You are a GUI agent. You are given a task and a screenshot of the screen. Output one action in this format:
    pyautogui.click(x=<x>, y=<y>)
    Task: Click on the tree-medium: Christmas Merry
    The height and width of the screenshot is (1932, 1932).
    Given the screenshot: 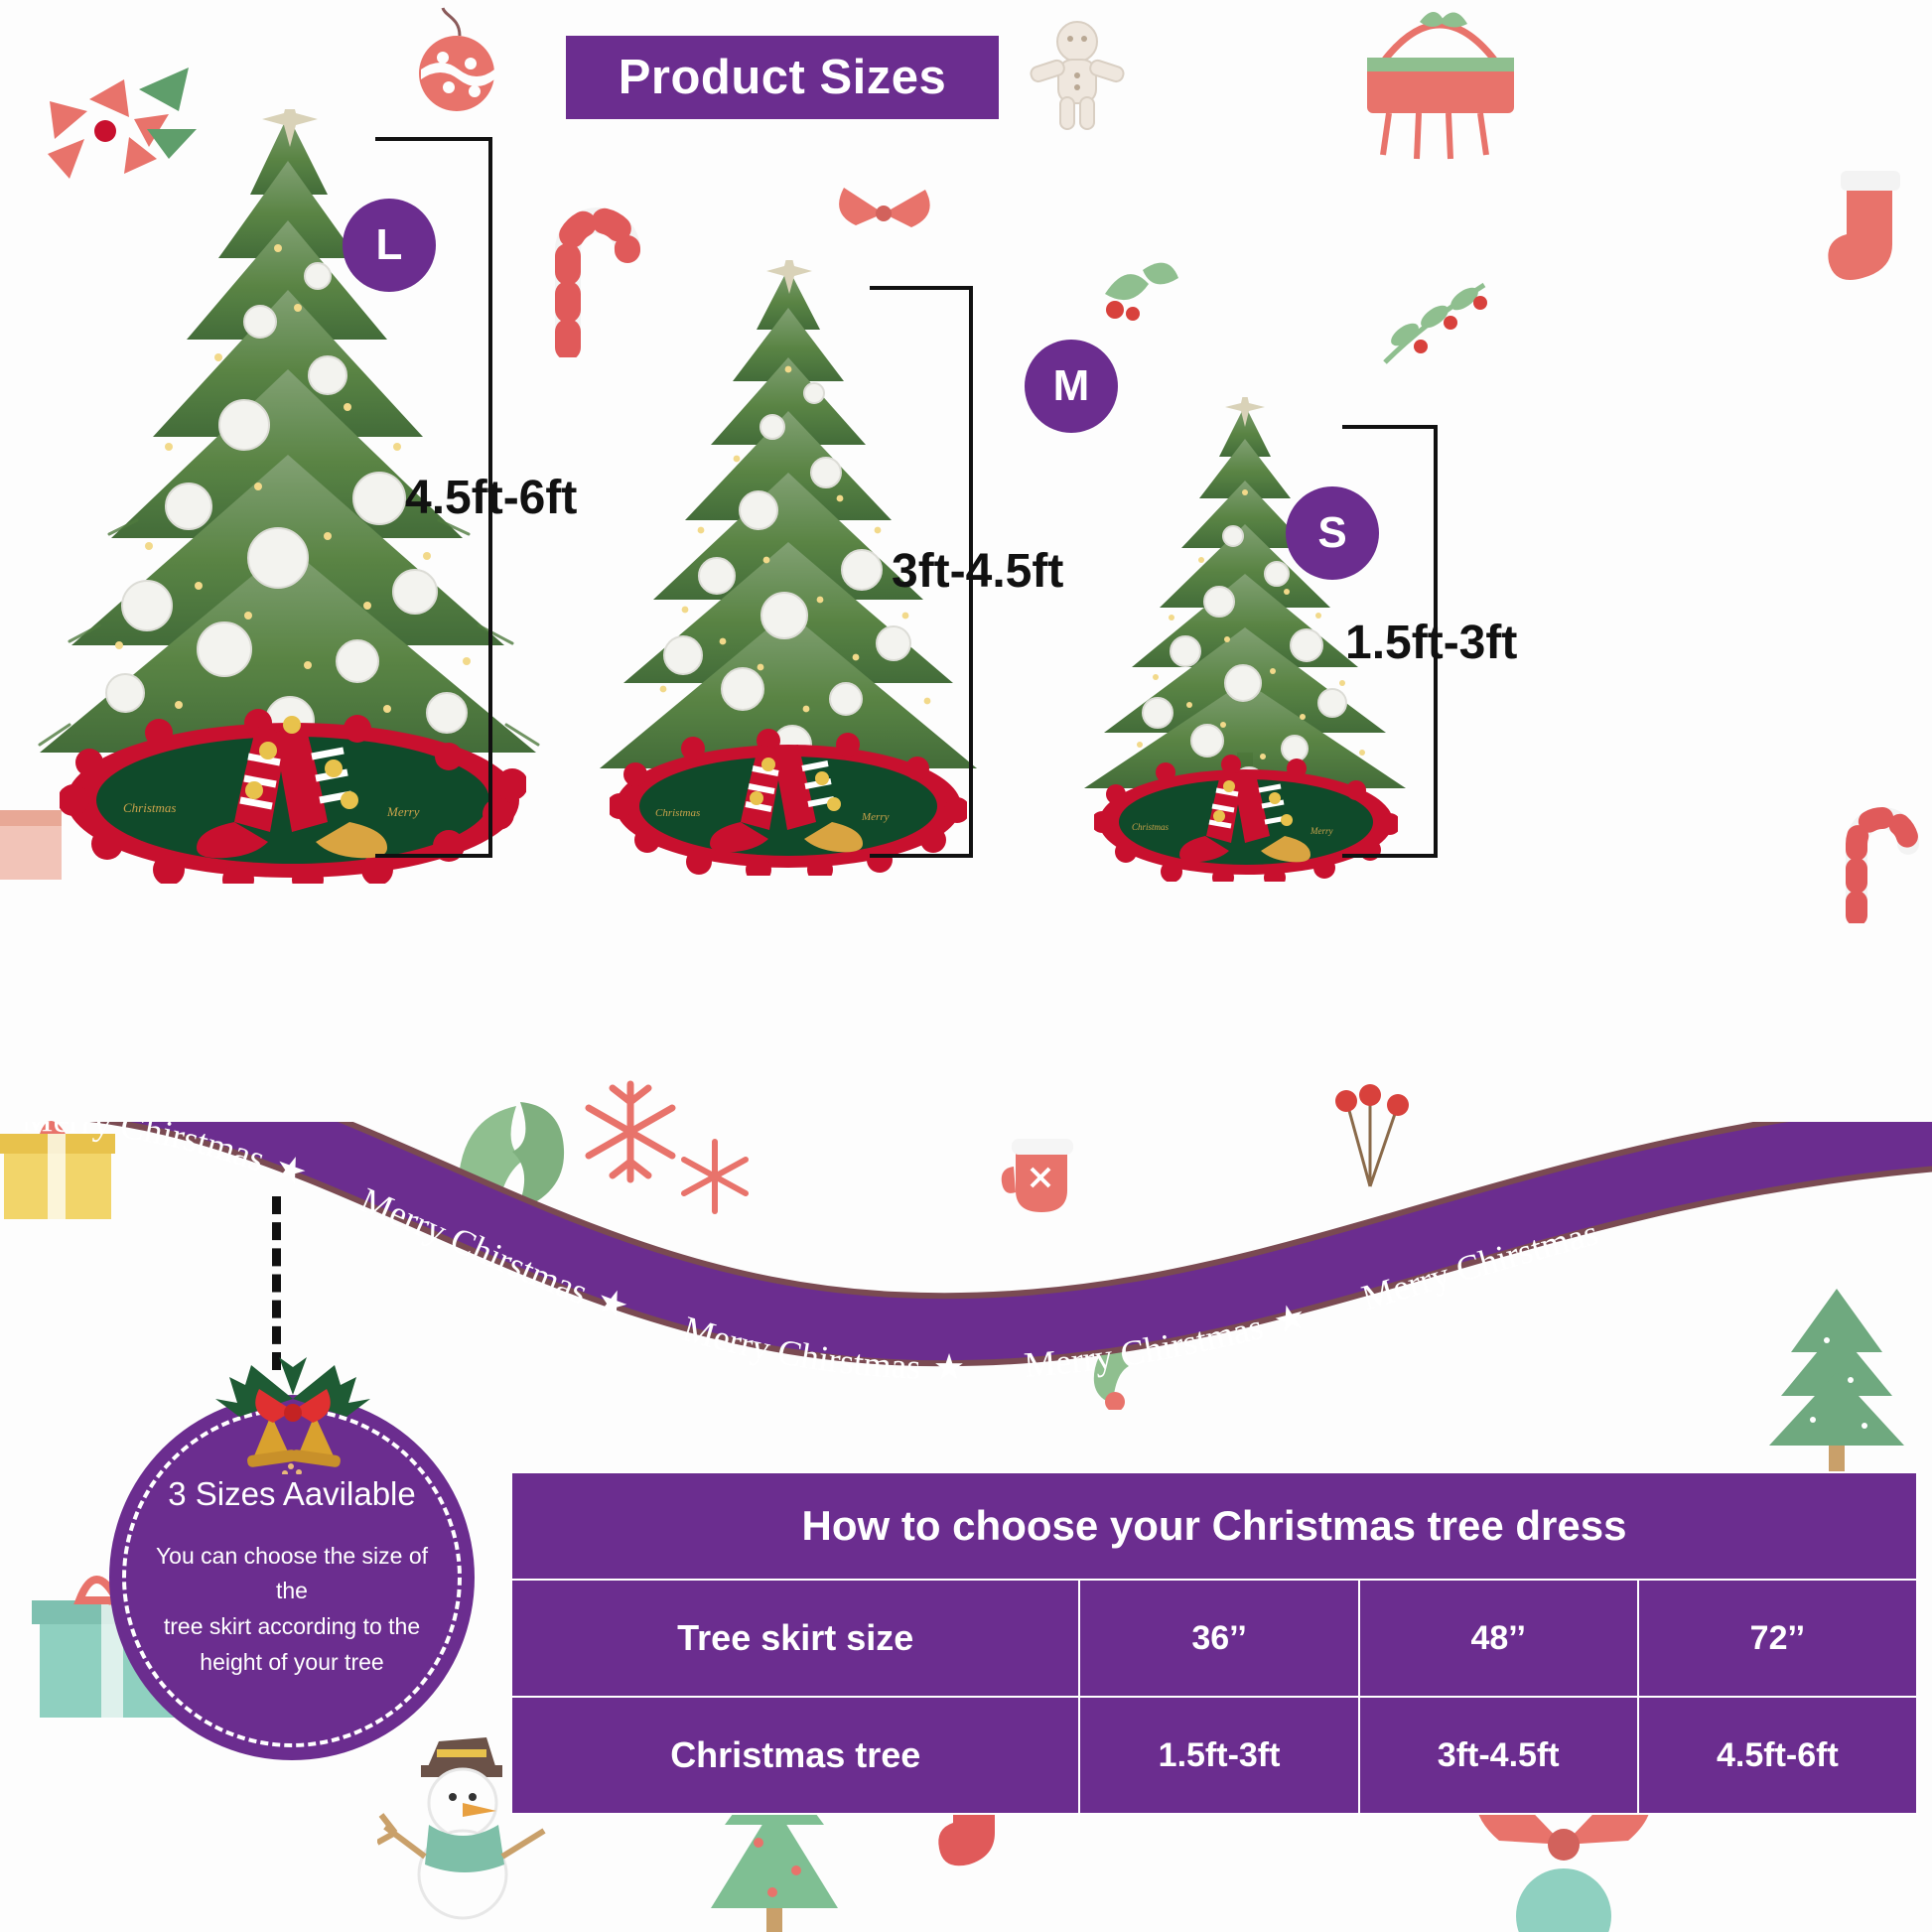 What is the action you would take?
    pyautogui.click(x=789, y=568)
    